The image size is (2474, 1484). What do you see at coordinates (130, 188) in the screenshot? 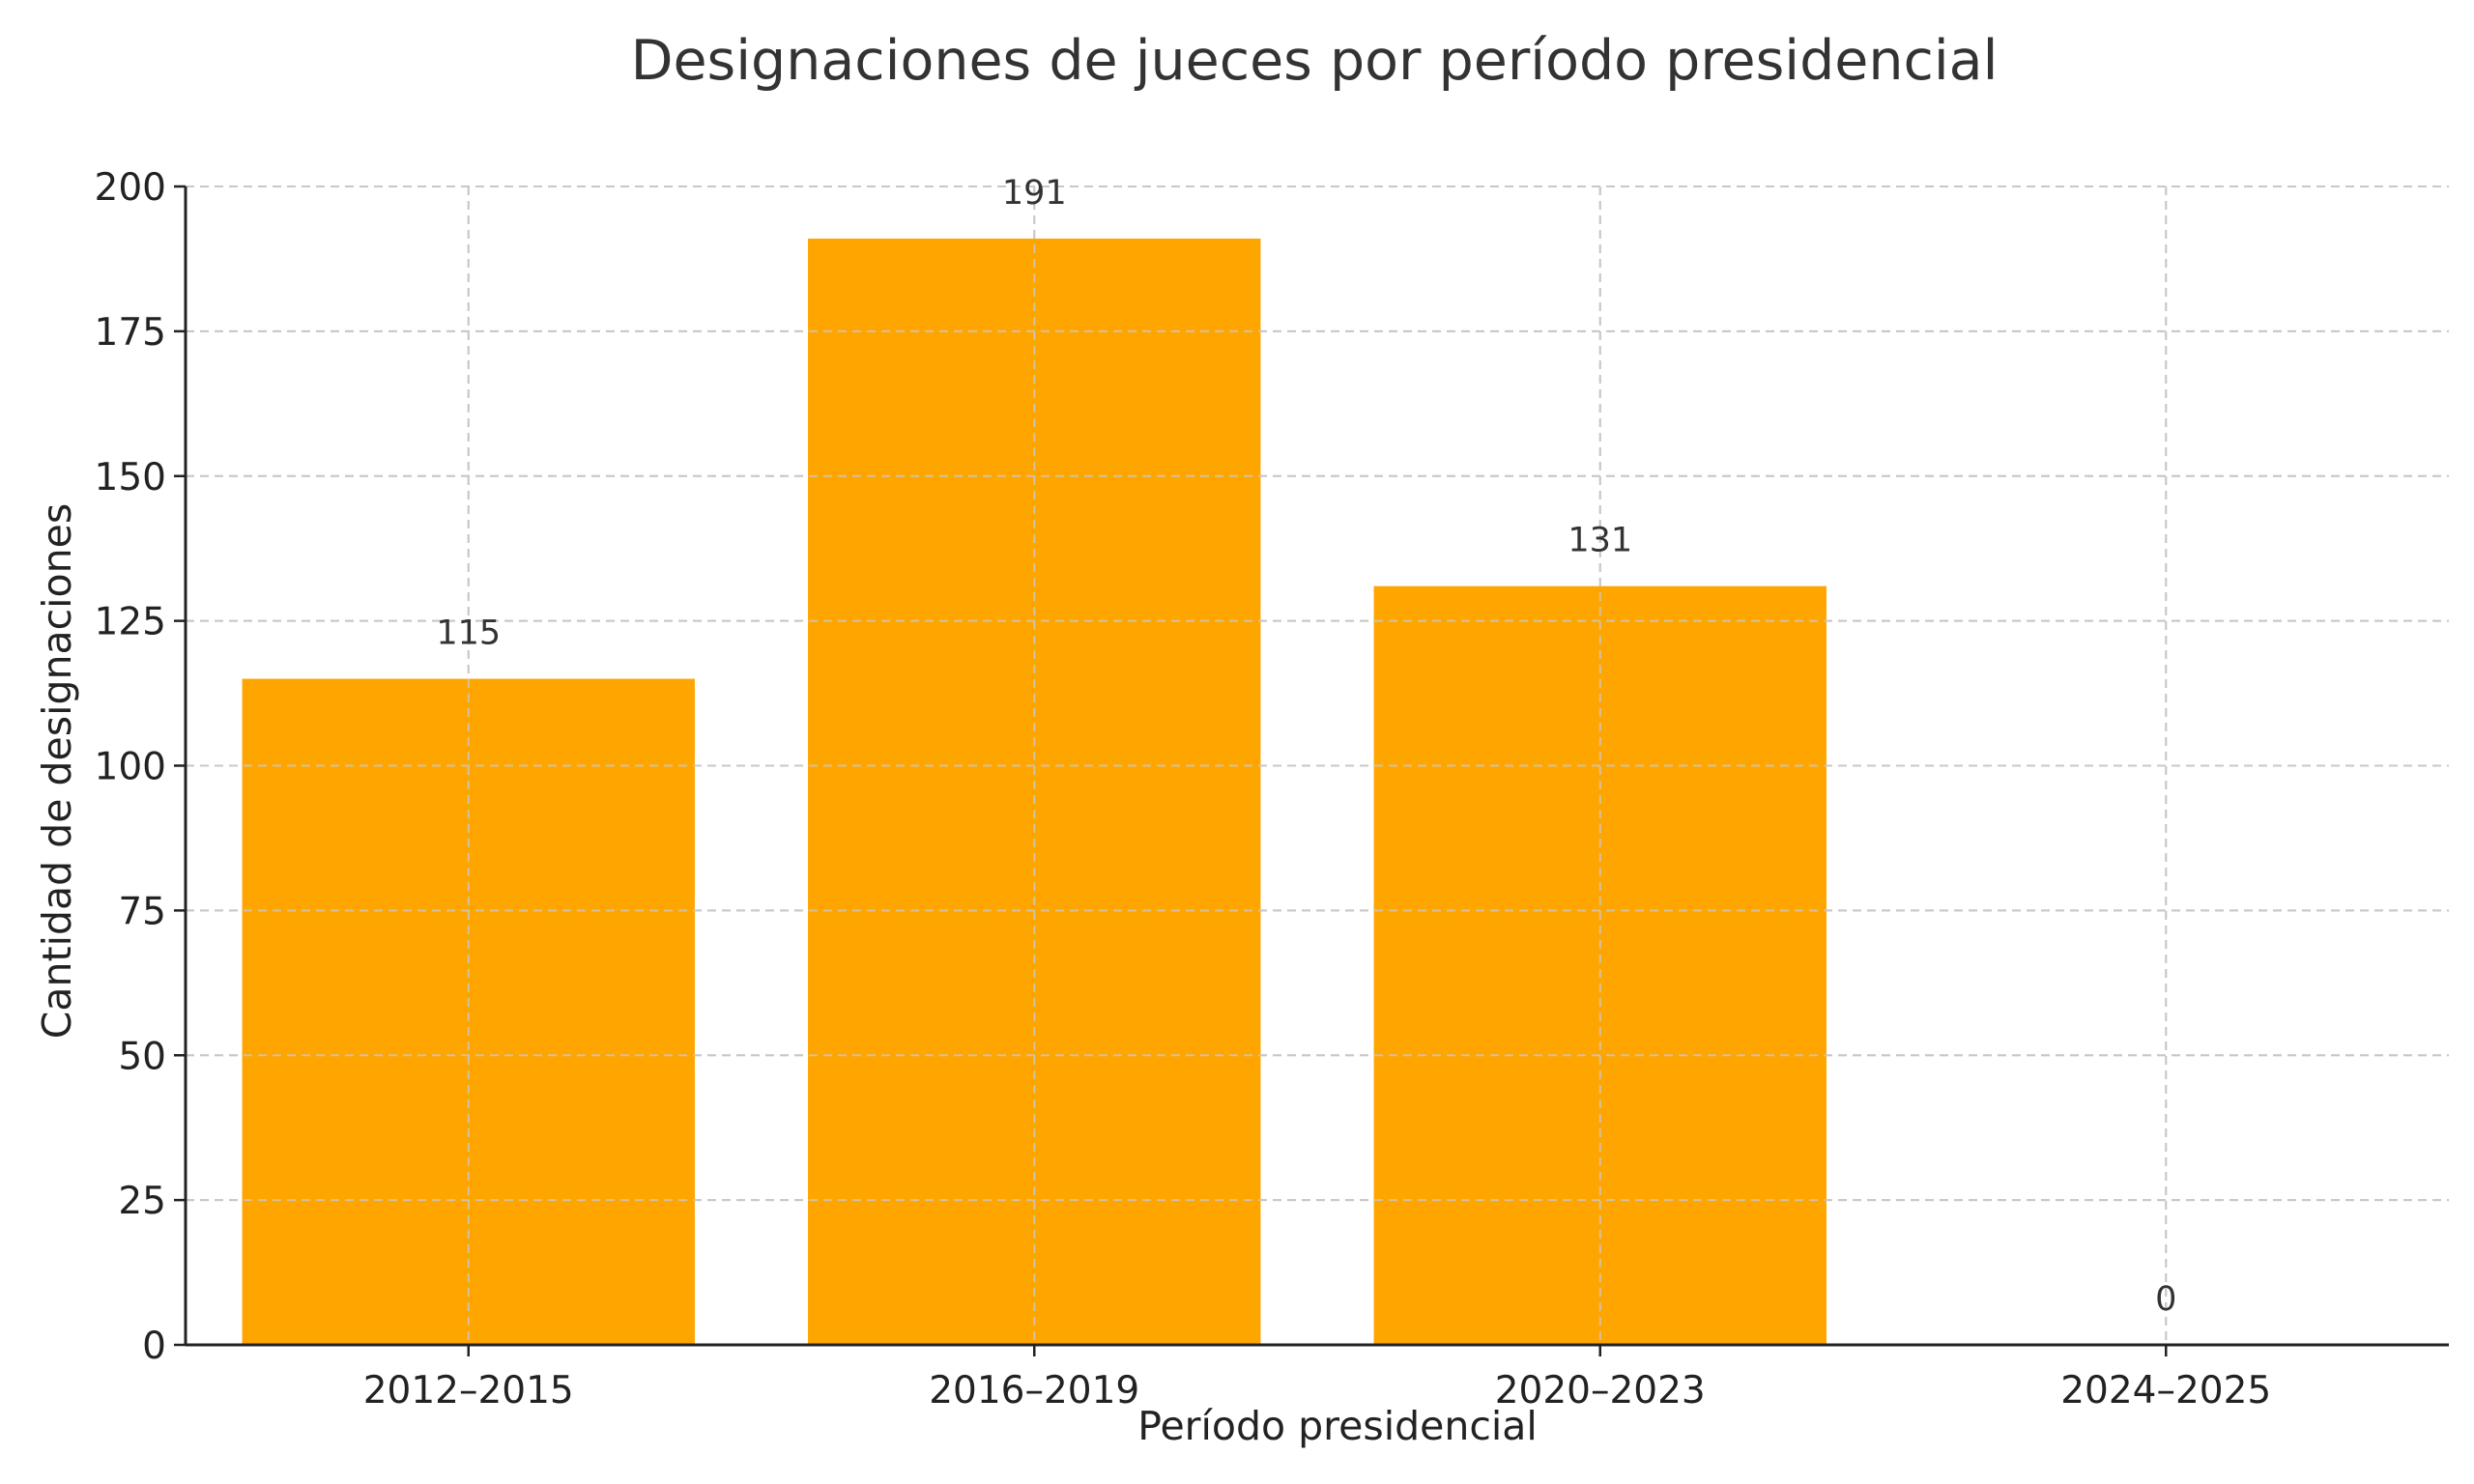
I see `y-tick-label: 200` at bounding box center [130, 188].